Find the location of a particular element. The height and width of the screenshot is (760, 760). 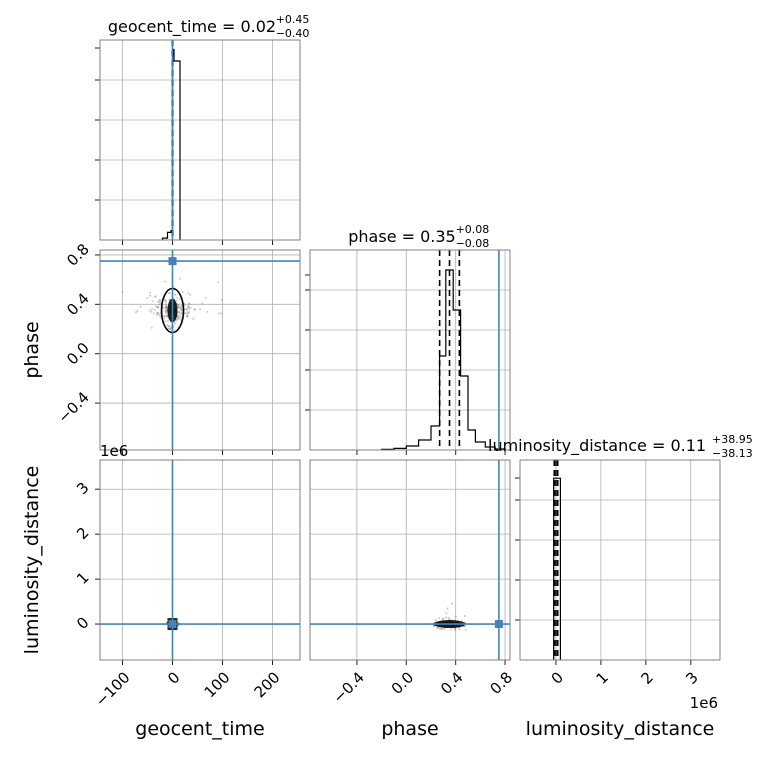

hist-geocent-time-frame is located at coordinates (200, 140).